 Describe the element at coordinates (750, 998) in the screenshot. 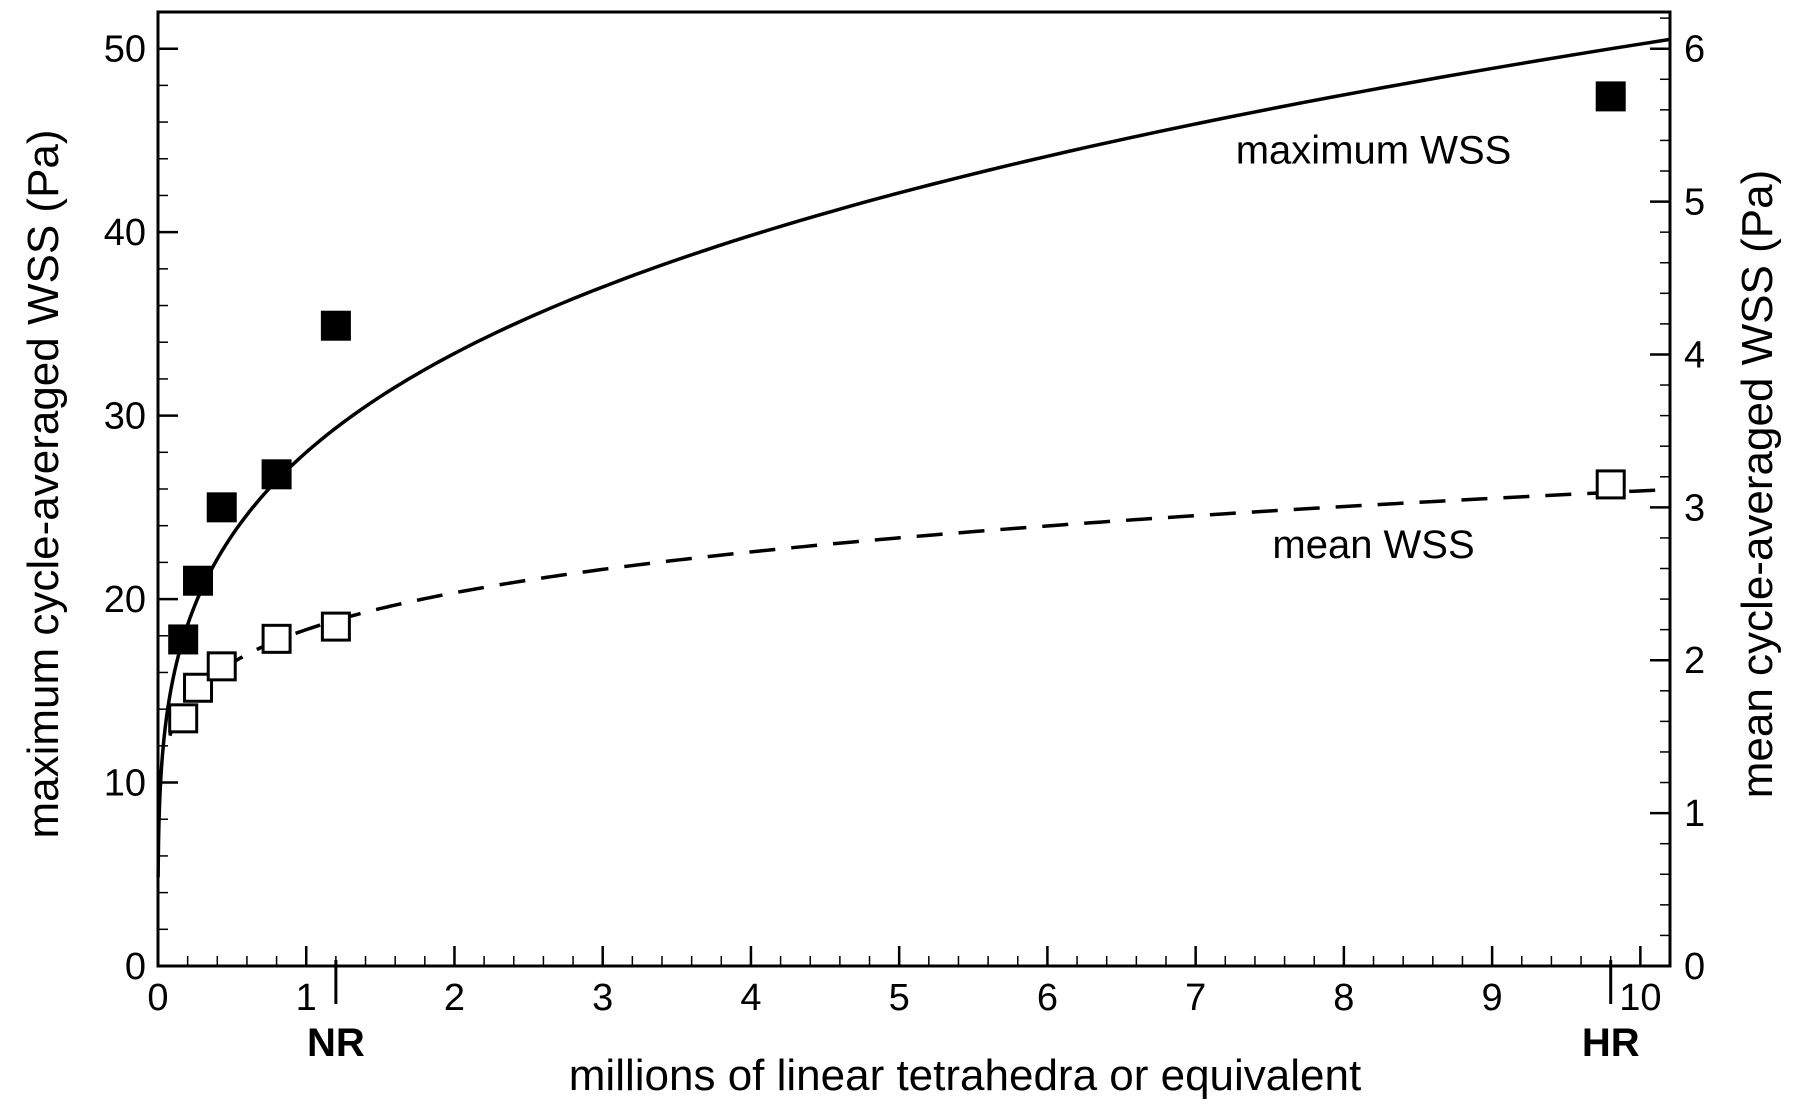

I see `x-tick-label: 4` at that location.